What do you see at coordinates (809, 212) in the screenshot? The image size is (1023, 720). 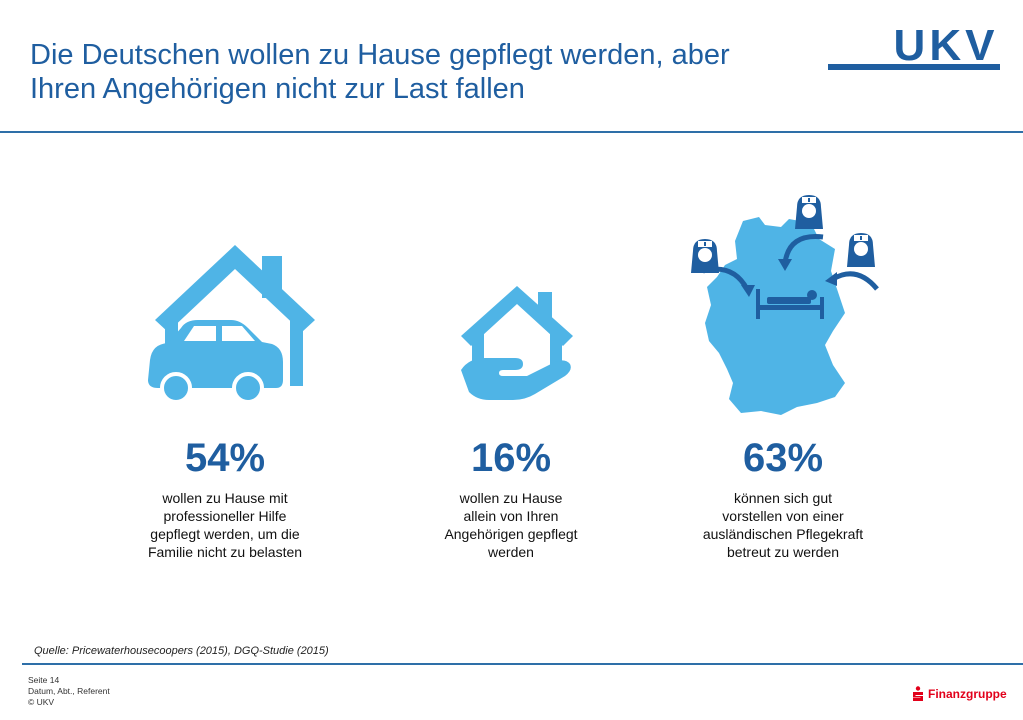 I see `caregiver-top` at bounding box center [809, 212].